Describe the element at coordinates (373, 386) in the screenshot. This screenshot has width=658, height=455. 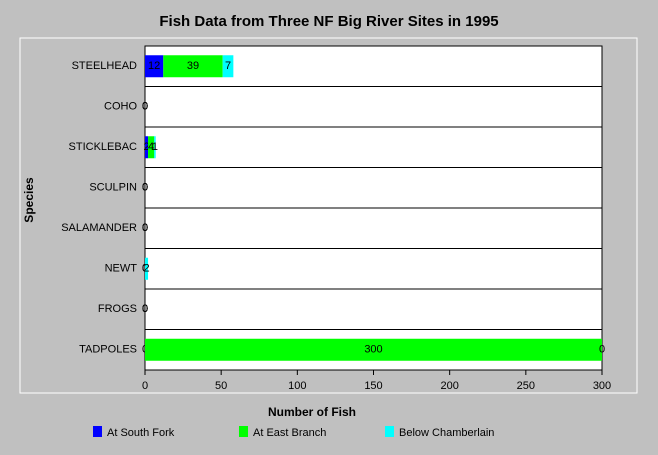
I see `x-tick-label: 150` at that location.